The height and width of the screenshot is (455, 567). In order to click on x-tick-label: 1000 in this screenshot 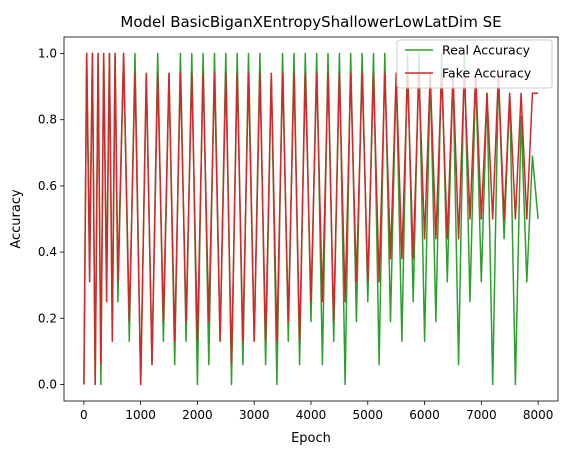, I will do `click(140, 415)`.